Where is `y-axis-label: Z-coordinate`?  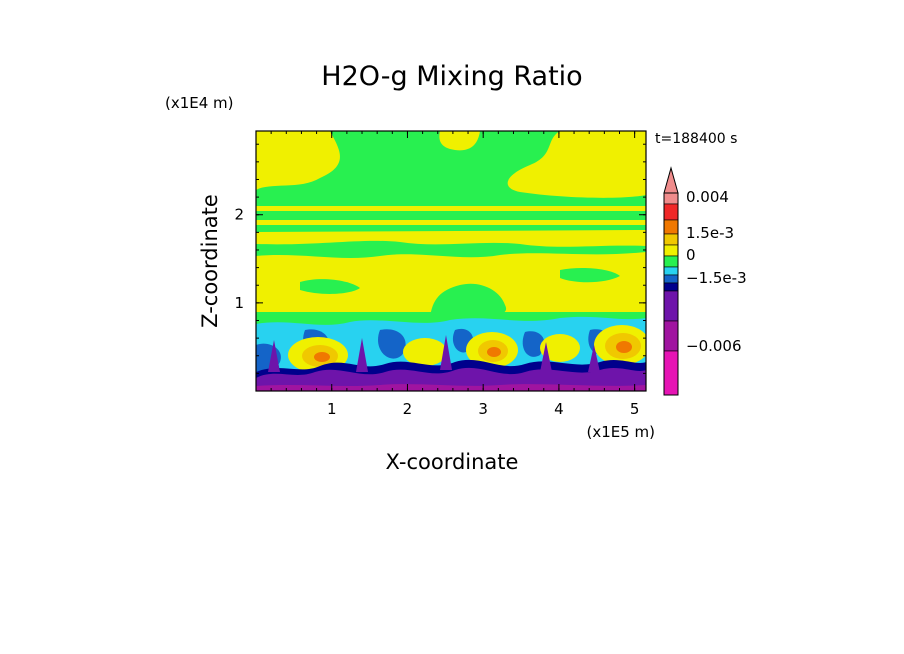 y-axis-label: Z-coordinate is located at coordinates (210, 261).